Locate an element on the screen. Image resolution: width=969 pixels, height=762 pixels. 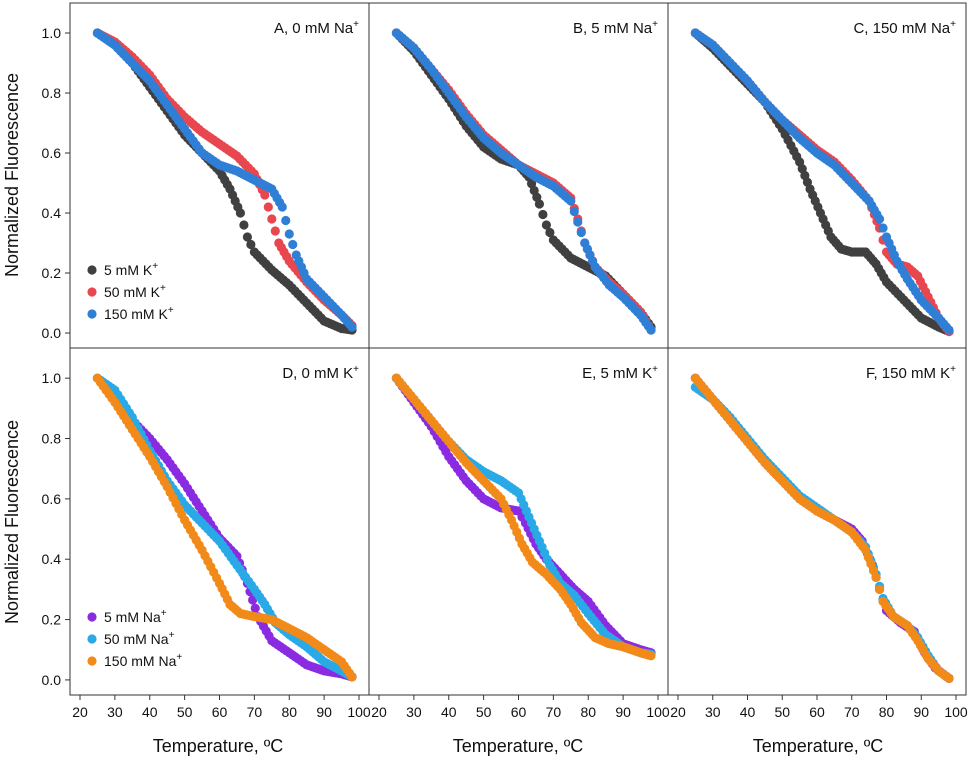
y-tick-label: 1.0 is located at coordinates (52, 33).